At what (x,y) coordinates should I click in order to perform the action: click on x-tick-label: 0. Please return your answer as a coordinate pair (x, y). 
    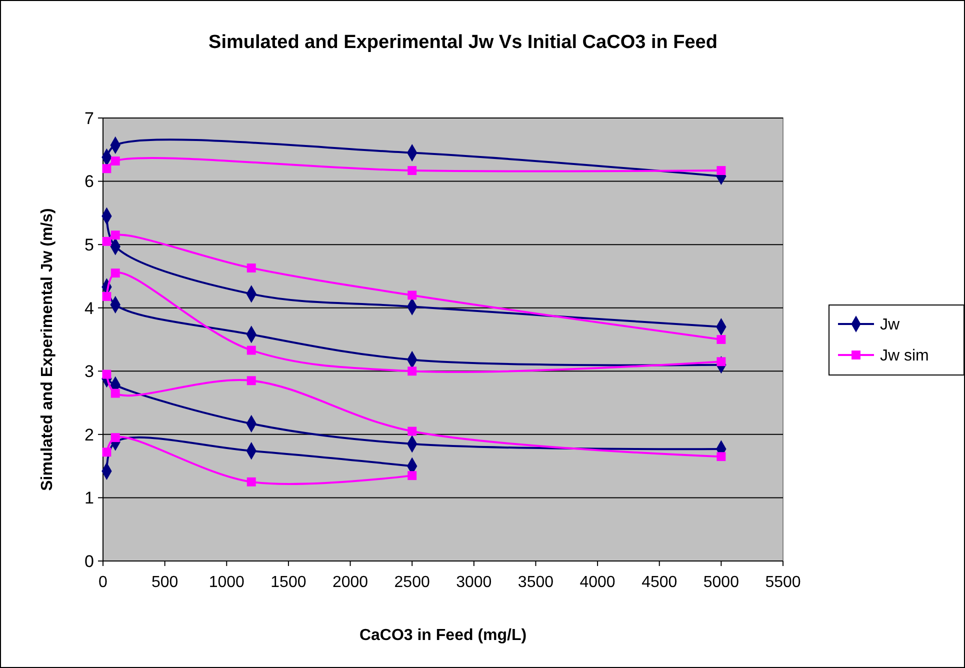
    Looking at the image, I should click on (103, 582).